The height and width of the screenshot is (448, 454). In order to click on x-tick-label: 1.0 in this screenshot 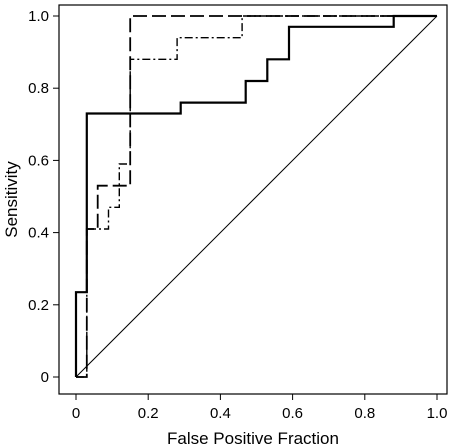, I will do `click(437, 413)`.